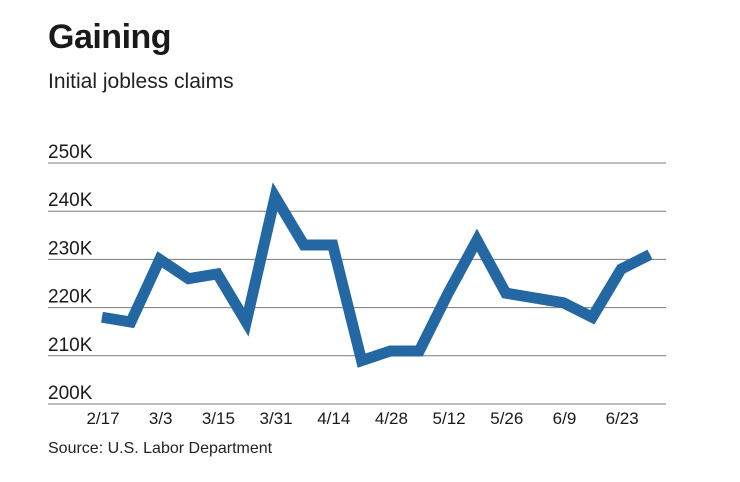 This screenshot has height=482, width=740. Describe the element at coordinates (161, 418) in the screenshot. I see `x-tick-label: 3/3` at that location.